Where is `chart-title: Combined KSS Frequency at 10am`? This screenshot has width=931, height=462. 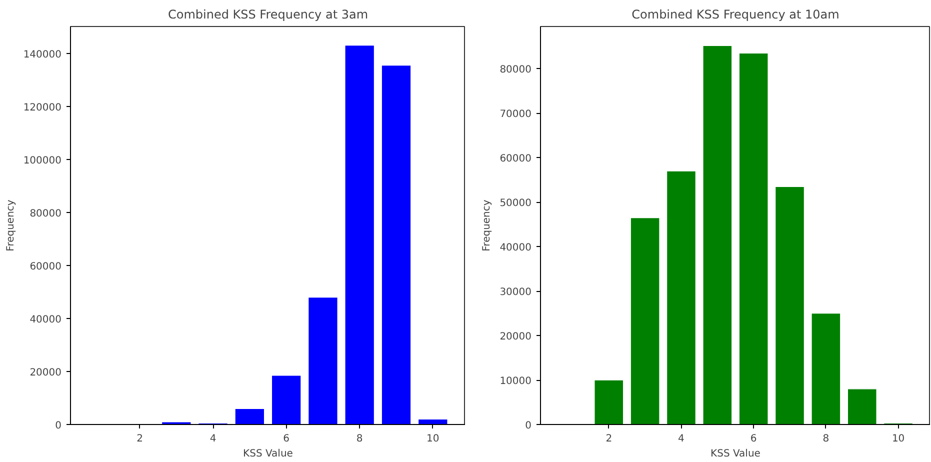 chart-title: Combined KSS Frequency at 10am is located at coordinates (736, 15).